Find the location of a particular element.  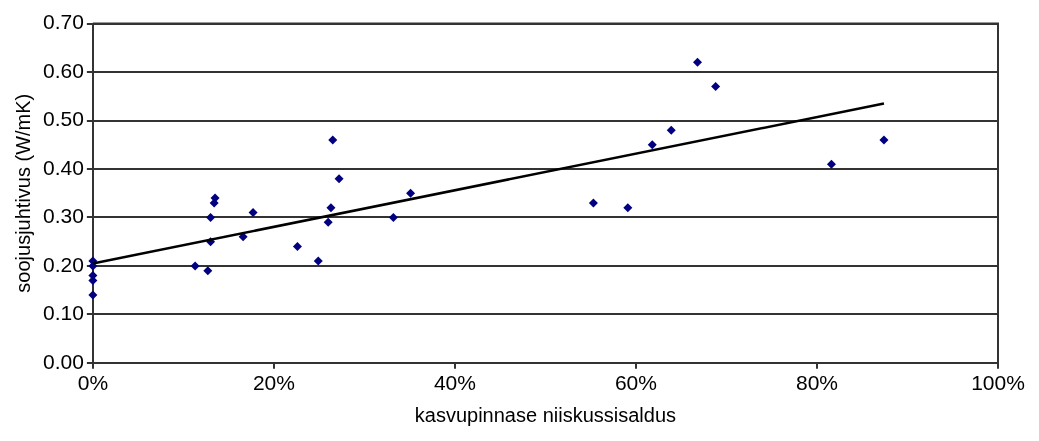

y-tick-label: 0.20 is located at coordinates (63, 264).